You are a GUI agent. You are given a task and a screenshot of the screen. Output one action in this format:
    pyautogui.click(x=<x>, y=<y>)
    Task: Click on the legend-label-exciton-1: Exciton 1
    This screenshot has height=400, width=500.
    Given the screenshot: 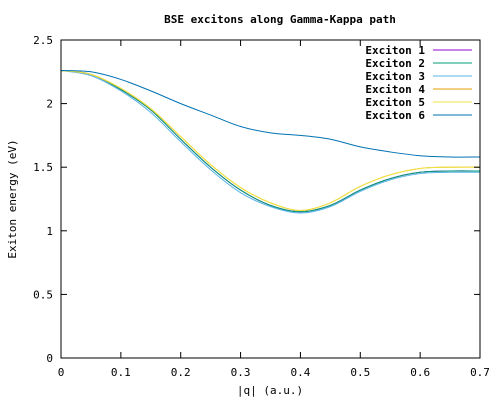 What is the action you would take?
    pyautogui.click(x=395, y=50)
    